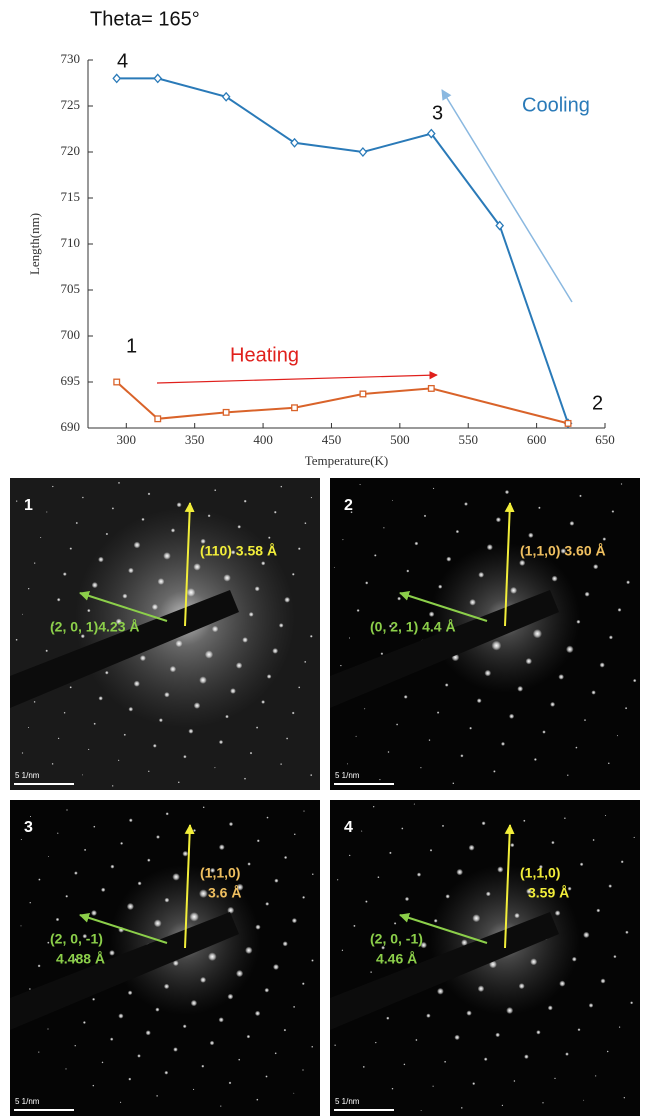 The height and width of the screenshot is (1120, 645). I want to click on x-tick-label: 650, so click(605, 439).